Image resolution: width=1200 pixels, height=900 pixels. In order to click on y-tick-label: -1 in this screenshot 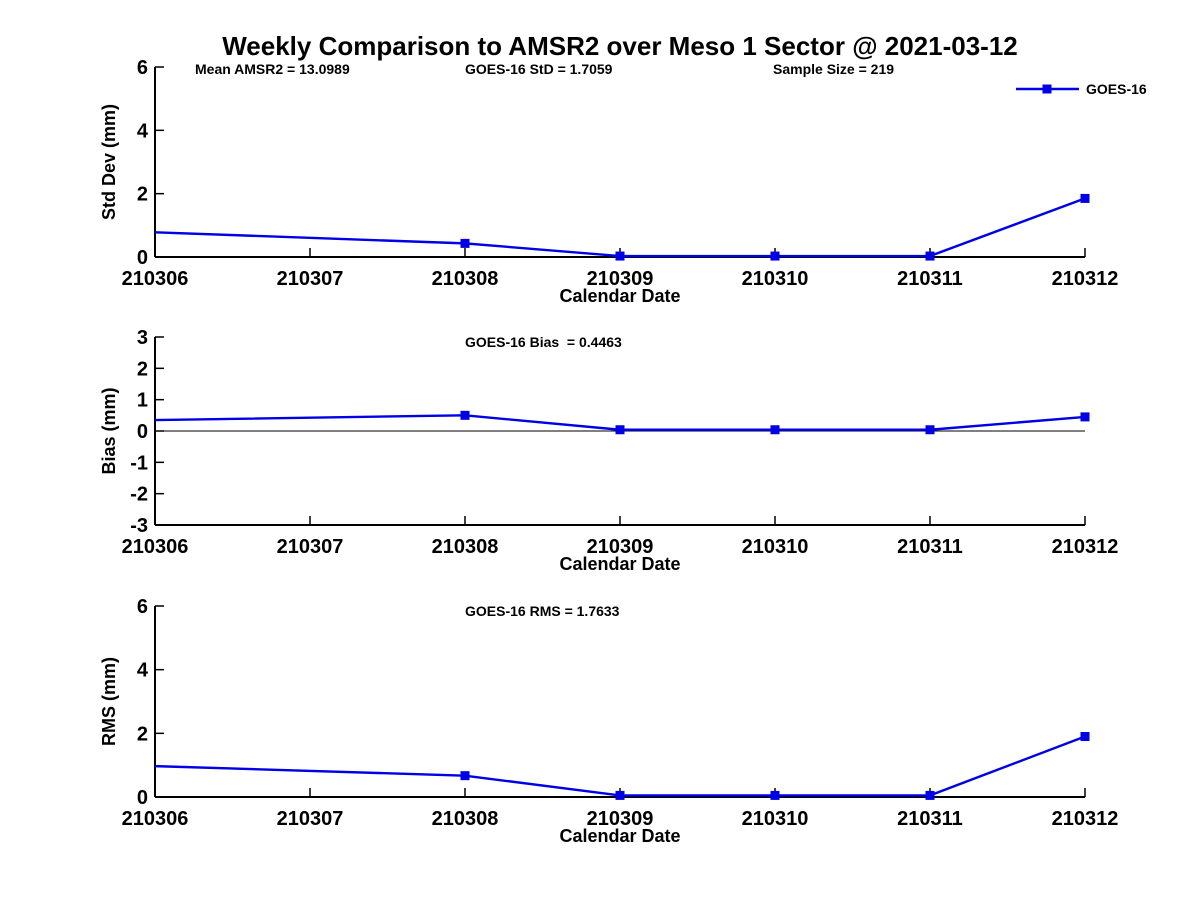, I will do `click(139, 463)`.